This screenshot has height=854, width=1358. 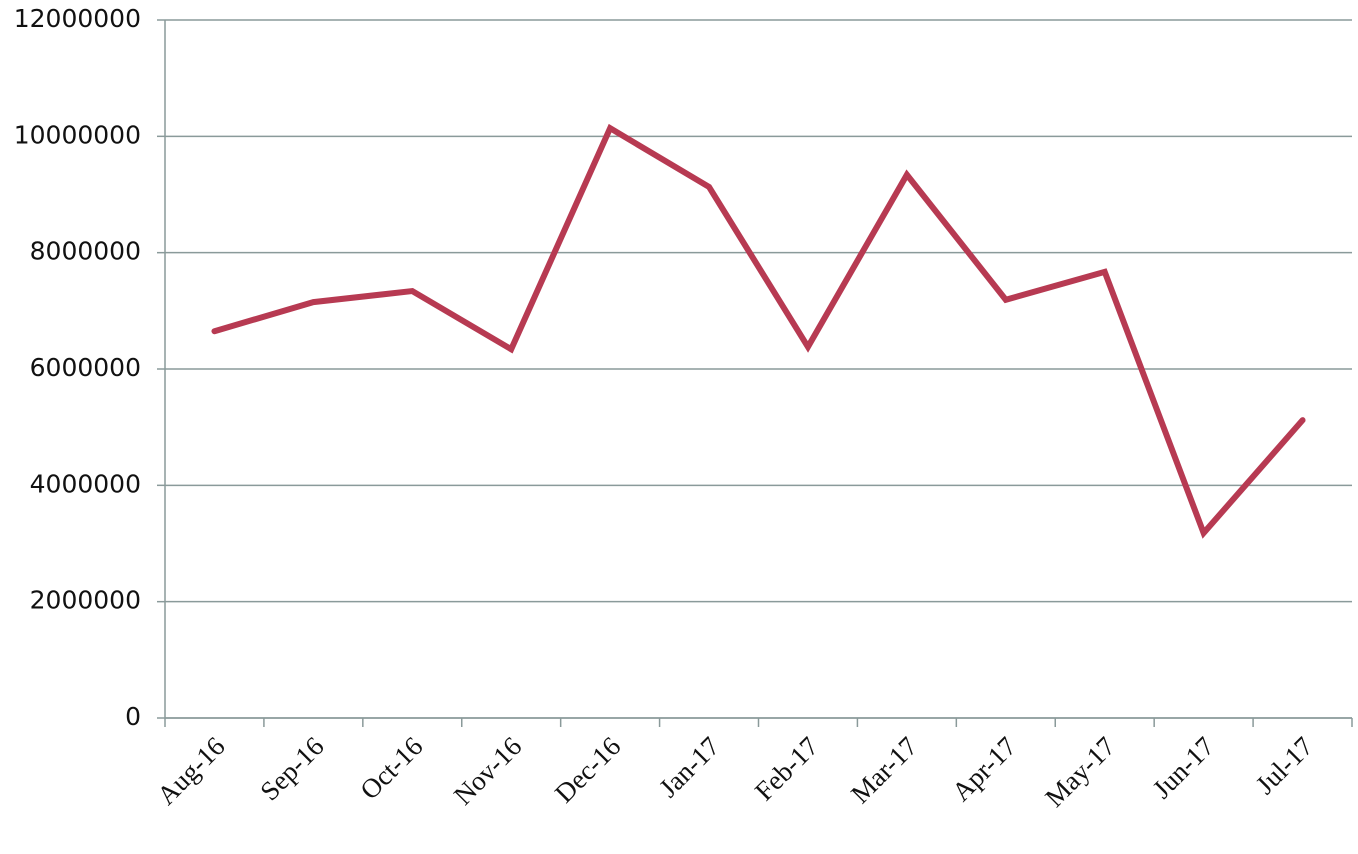 I want to click on x-tick-label: Dec-16, so click(x=587, y=769).